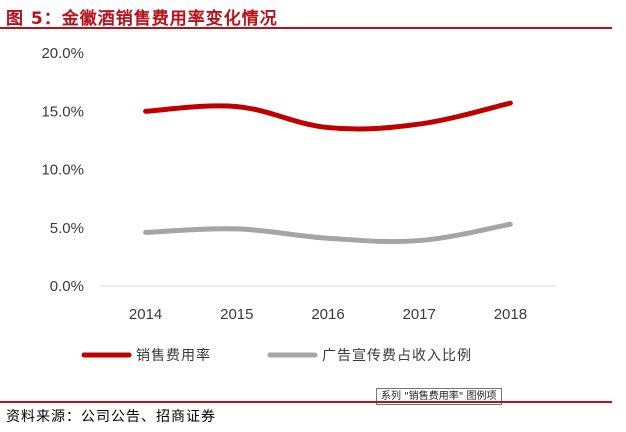  Describe the element at coordinates (397, 356) in the screenshot. I see `legend-label: 广告宣传费占收入比例` at that location.